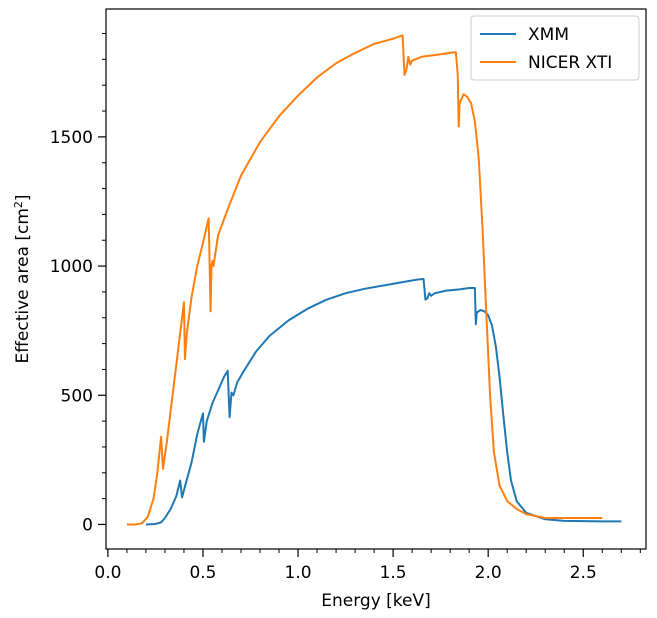 The height and width of the screenshot is (618, 657). I want to click on legend-box, so click(555, 48).